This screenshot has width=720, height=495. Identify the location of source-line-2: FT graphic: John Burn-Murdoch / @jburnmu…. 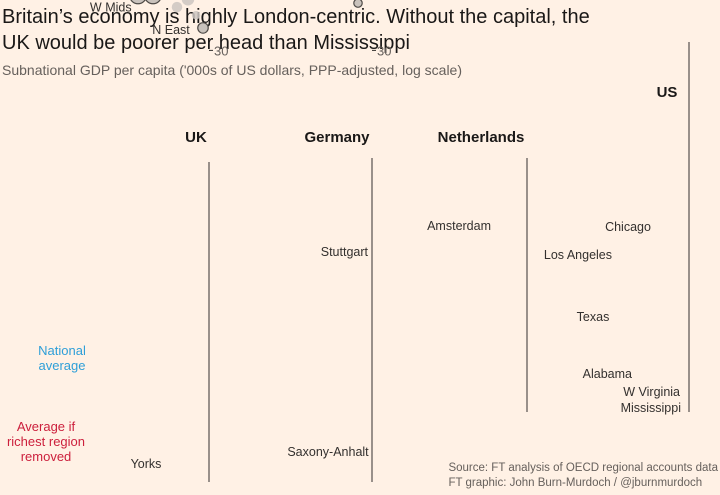
(575, 483).